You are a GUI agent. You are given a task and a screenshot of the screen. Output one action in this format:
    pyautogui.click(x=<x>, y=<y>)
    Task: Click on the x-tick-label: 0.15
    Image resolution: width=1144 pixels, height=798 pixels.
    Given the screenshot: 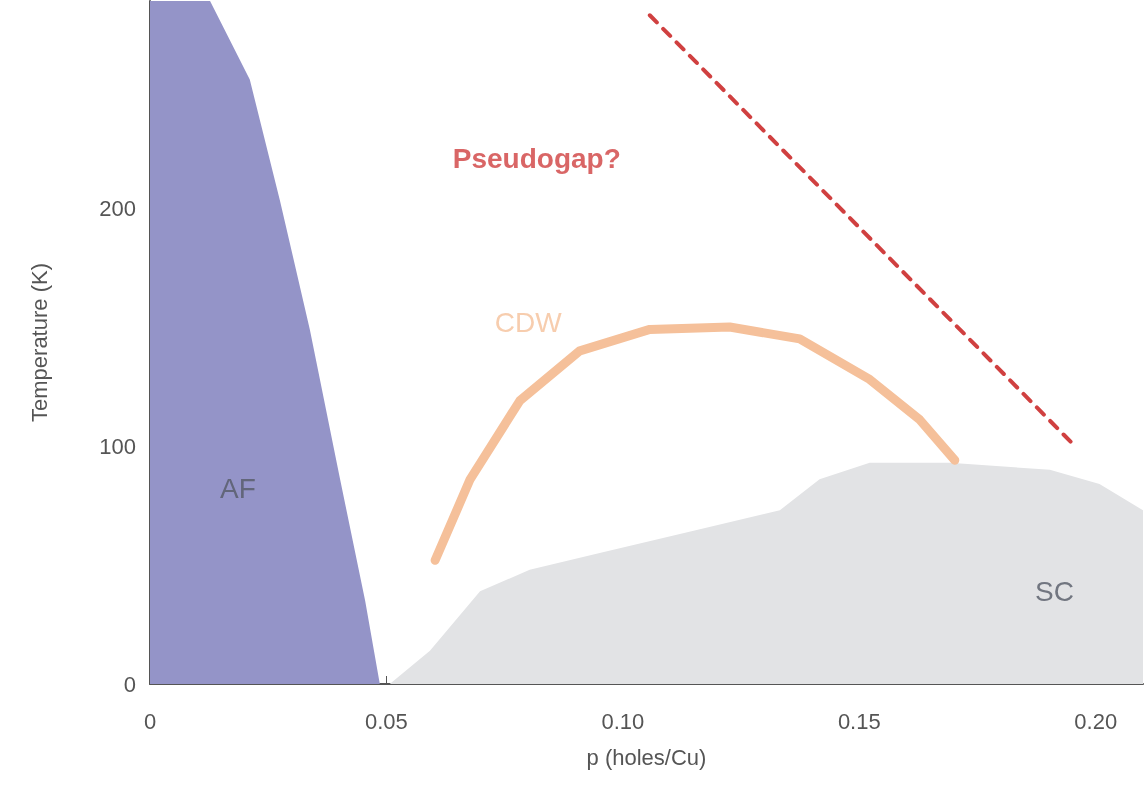 What is the action you would take?
    pyautogui.click(x=859, y=721)
    